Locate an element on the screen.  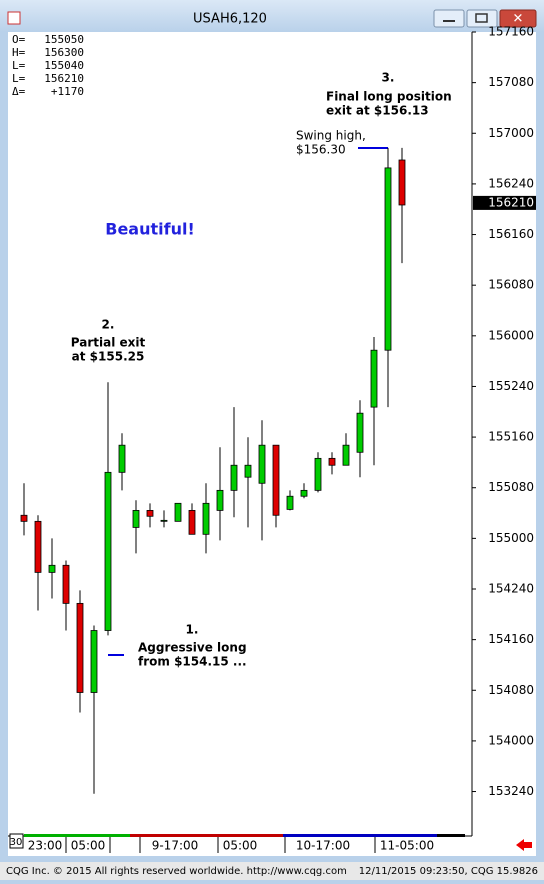
info-value: 155050 is located at coordinates (64, 39).